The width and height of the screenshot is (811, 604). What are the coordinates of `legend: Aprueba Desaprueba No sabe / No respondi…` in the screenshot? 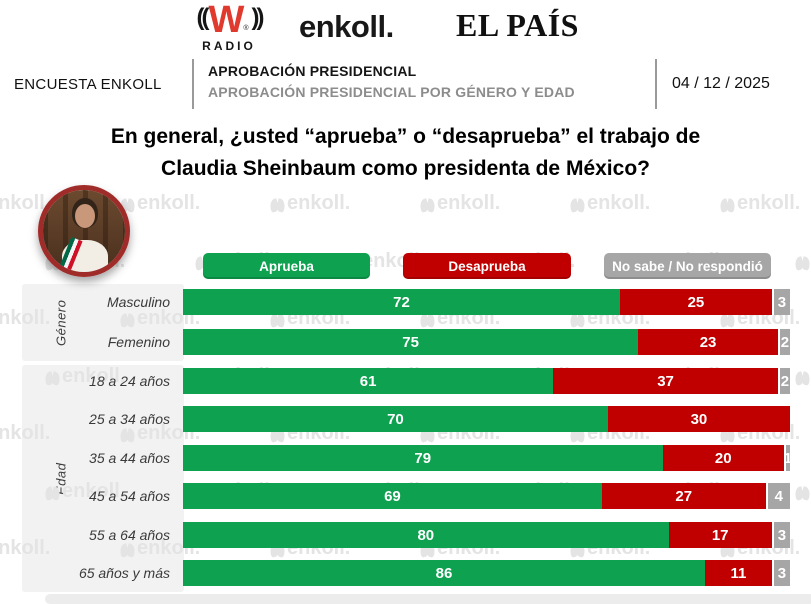 It's located at (405, 266).